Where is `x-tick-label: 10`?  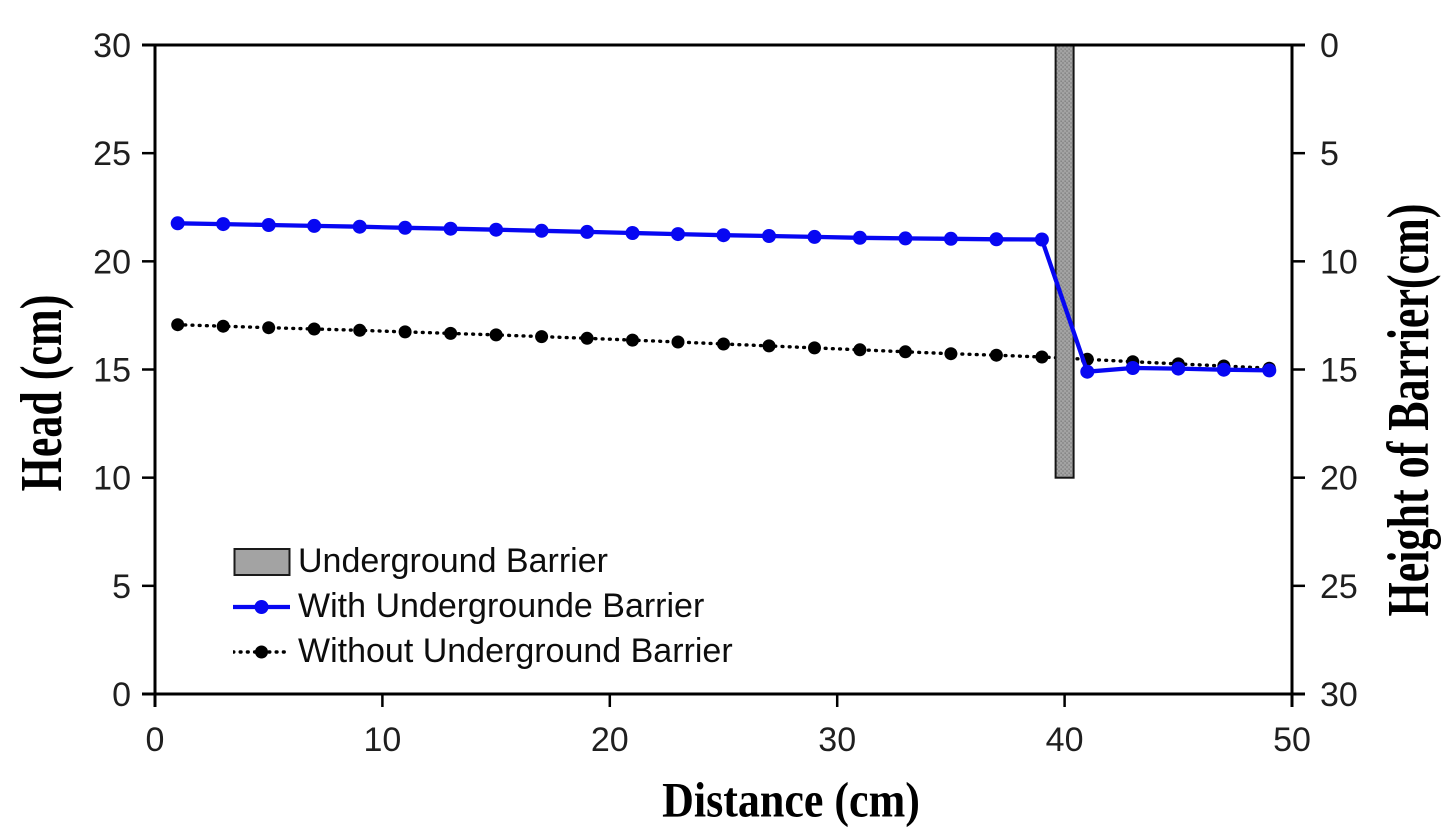
x-tick-label: 10 is located at coordinates (382, 740).